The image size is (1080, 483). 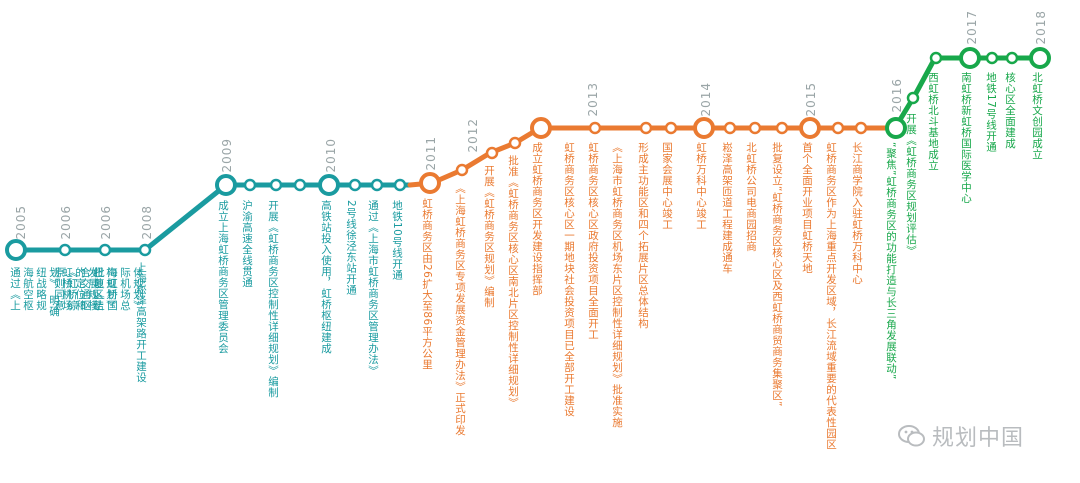 I want to click on event-text: 北虹桥文创园成立, so click(x=1037, y=116).